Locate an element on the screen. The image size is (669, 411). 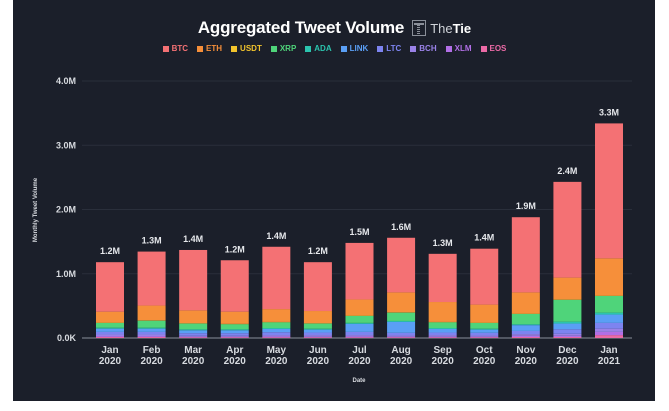
brand-name: TheTie is located at coordinates (451, 28).